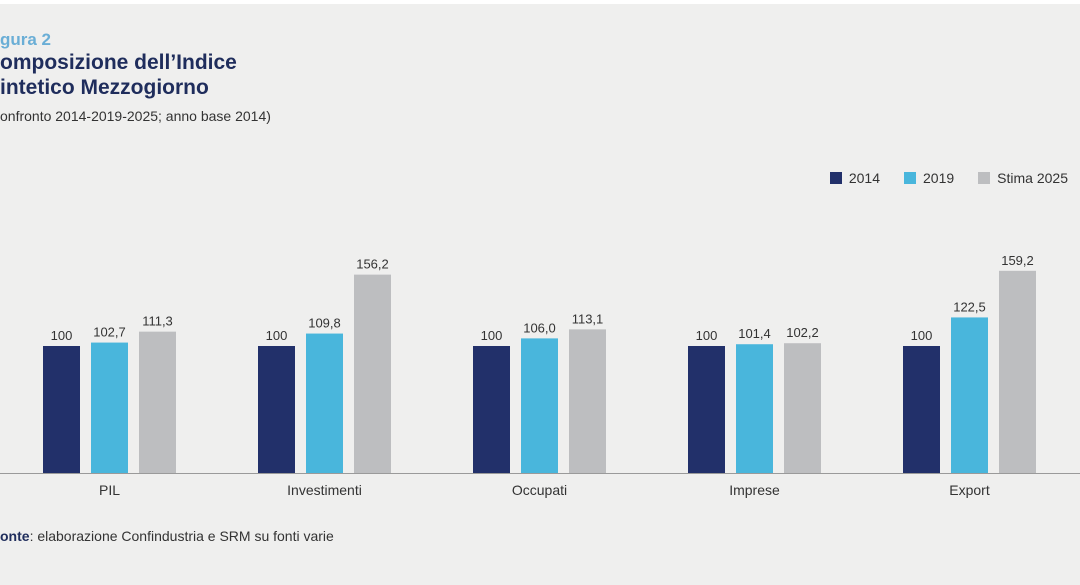 The image size is (1080, 585). What do you see at coordinates (492, 335) in the screenshot?
I see `data-label-2014-occupati: 100` at bounding box center [492, 335].